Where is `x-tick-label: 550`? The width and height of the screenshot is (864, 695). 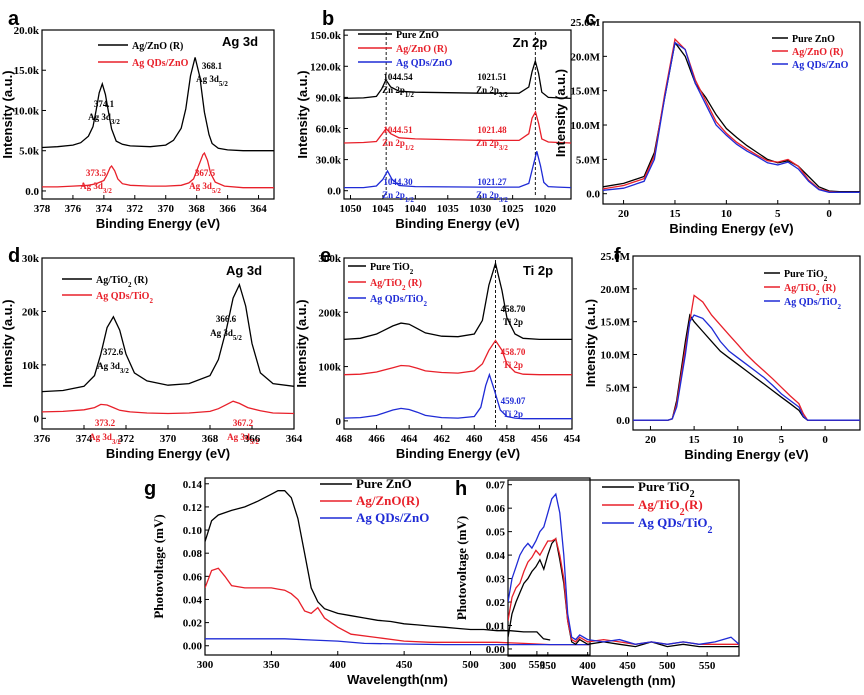 x-tick-label: 550 is located at coordinates (707, 666).